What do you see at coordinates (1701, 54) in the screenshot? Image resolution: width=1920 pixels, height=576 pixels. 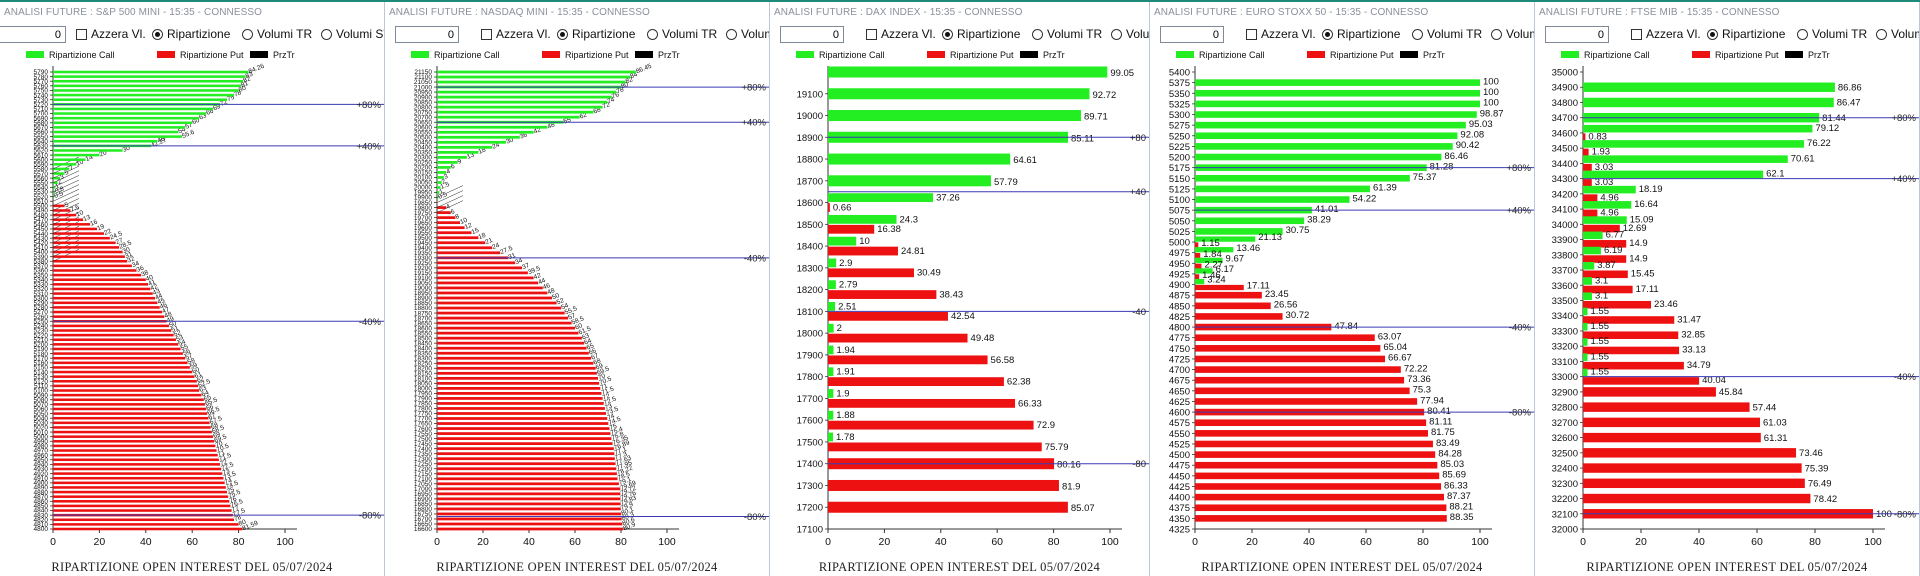 I see `legend-swatch-put` at bounding box center [1701, 54].